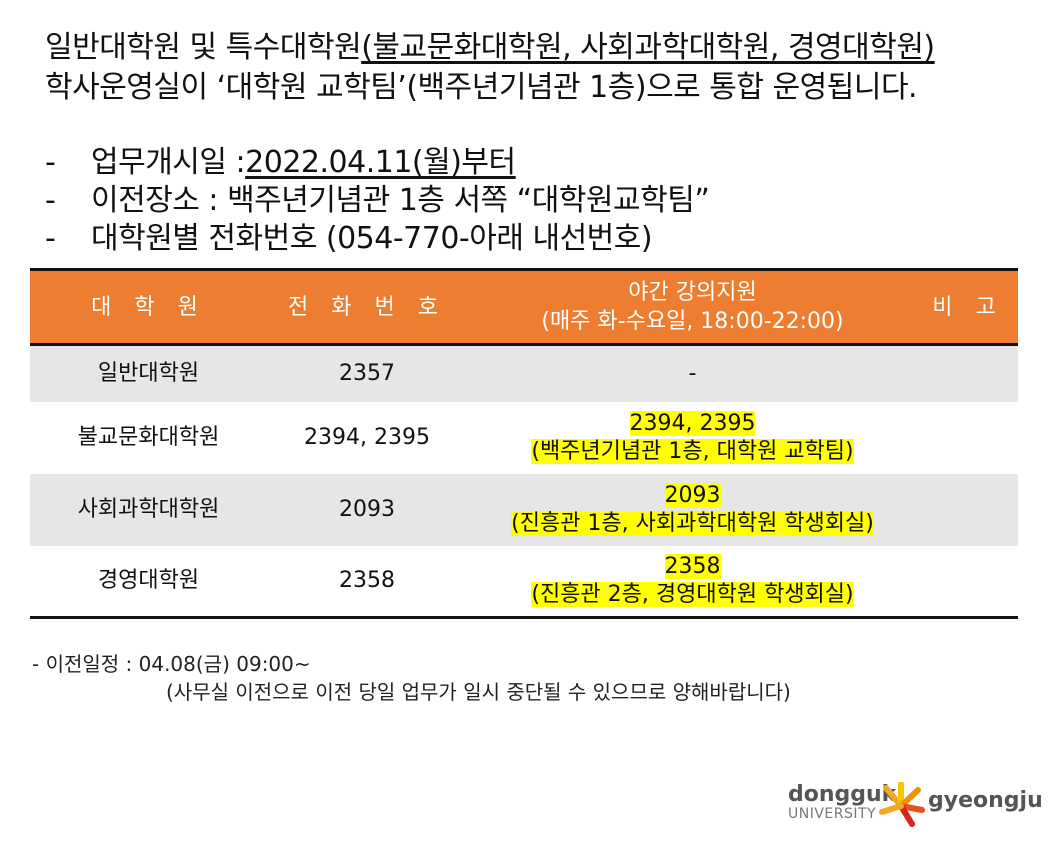 The height and width of the screenshot is (853, 1053). I want to click on cell-school: 경영대학원, so click(148, 580).